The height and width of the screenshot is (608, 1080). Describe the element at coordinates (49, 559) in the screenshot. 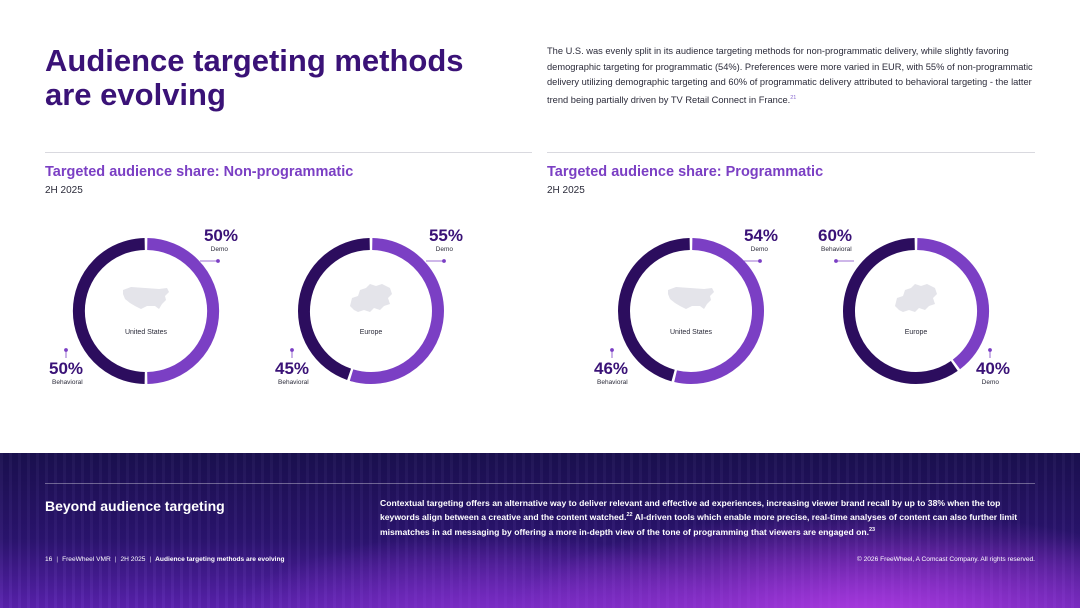

I see `page-number: 16` at that location.